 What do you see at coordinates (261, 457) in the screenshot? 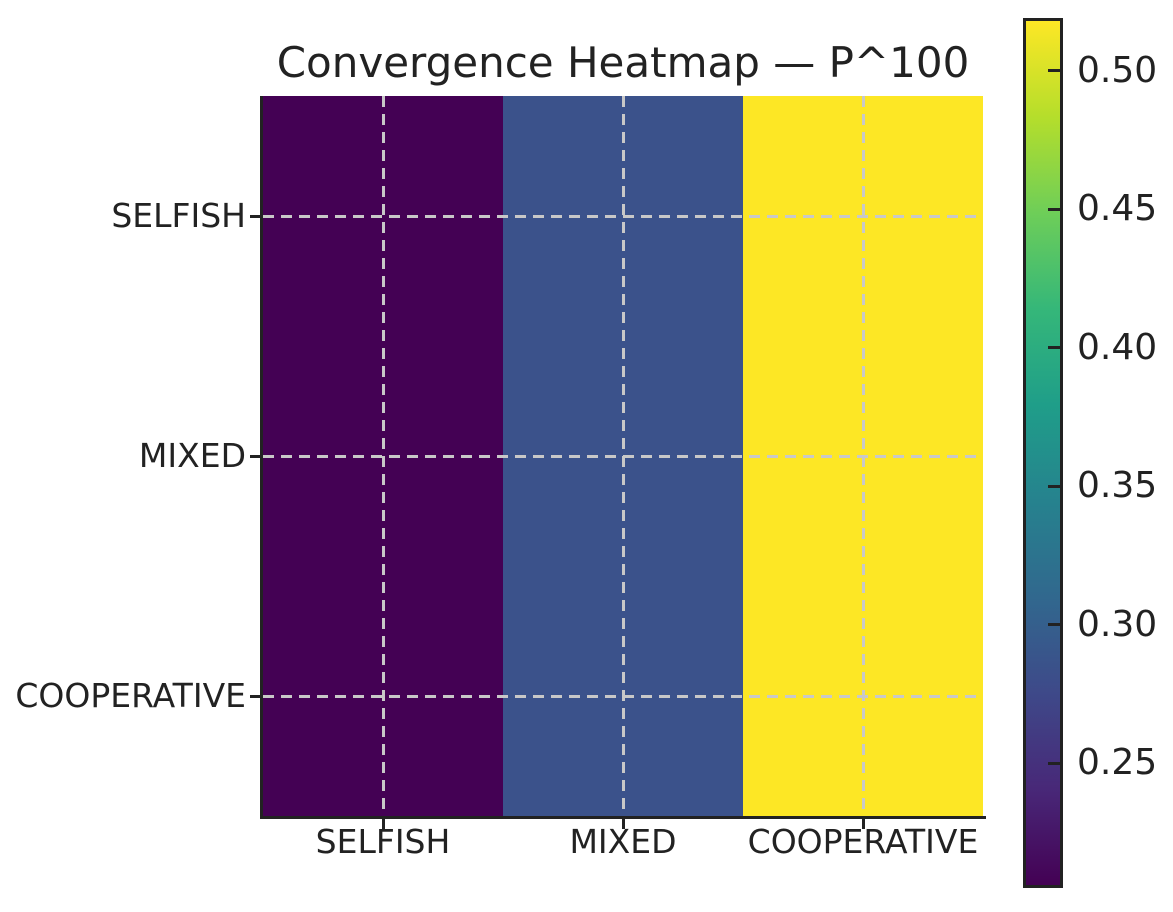
I see `left-spine` at bounding box center [261, 457].